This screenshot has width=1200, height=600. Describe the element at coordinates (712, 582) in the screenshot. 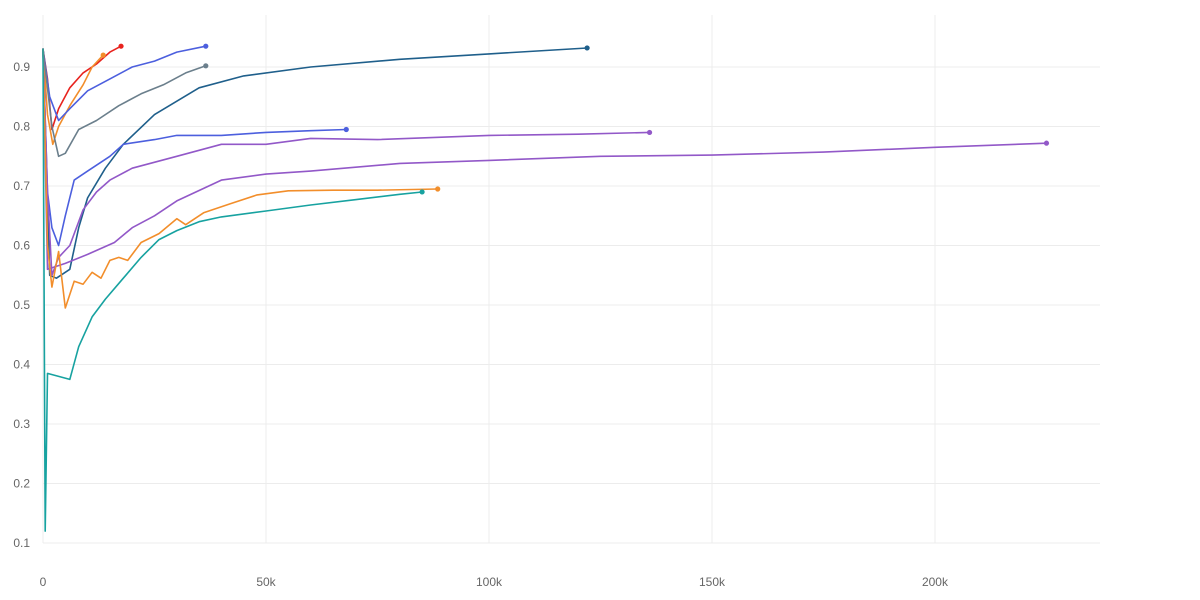

I see `x-tick-label: 150k` at that location.